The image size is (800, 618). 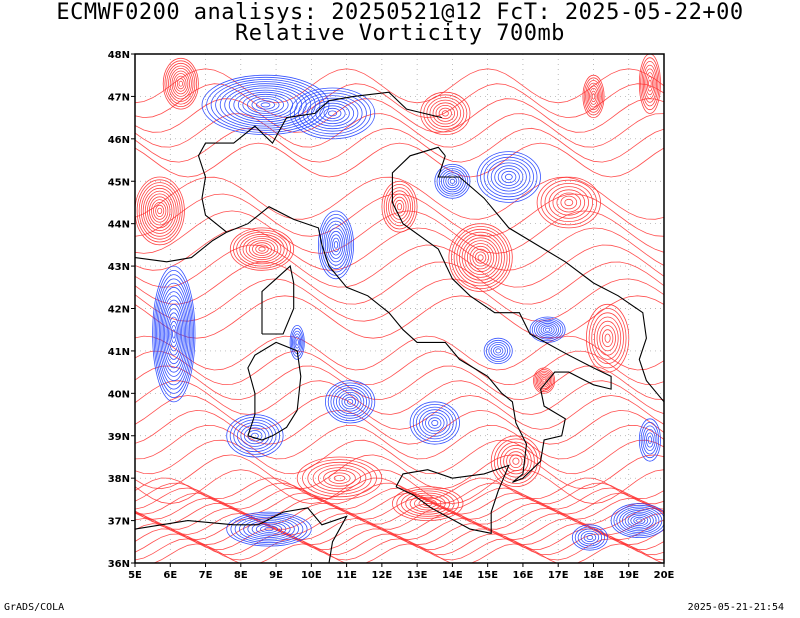 I want to click on footer-credit: GrADS/COLA, so click(x=34, y=607).